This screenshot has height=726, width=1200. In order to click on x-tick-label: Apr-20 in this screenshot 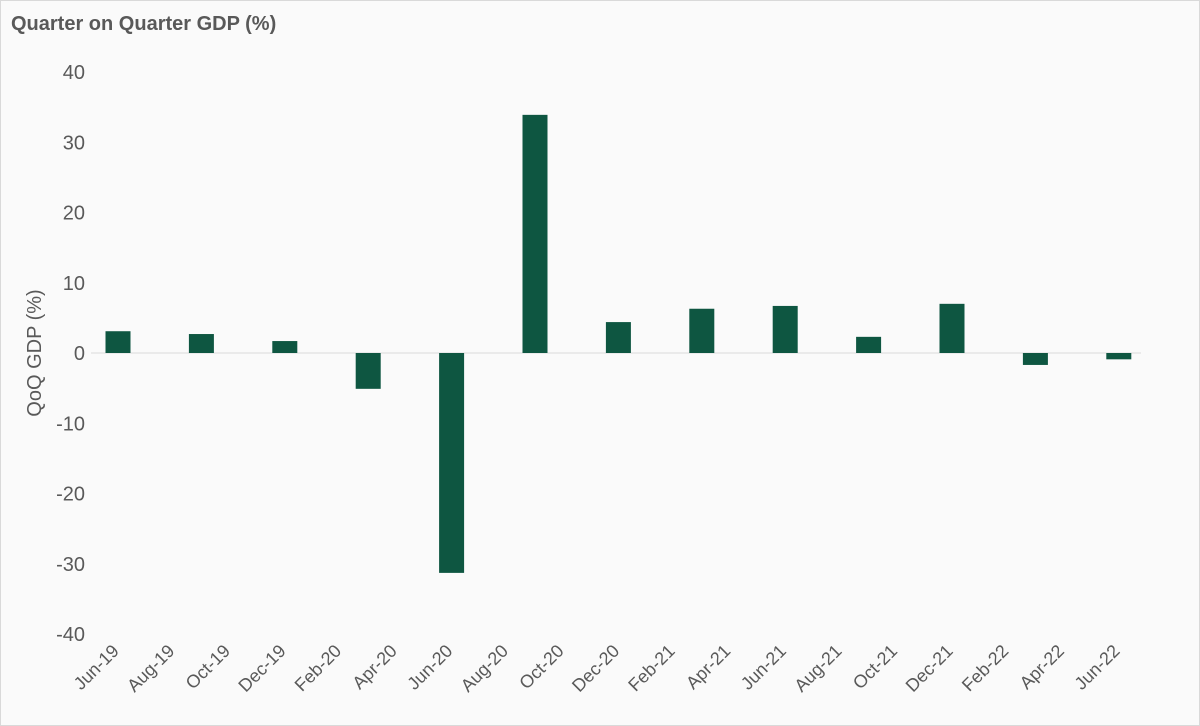, I will do `click(374, 667)`.